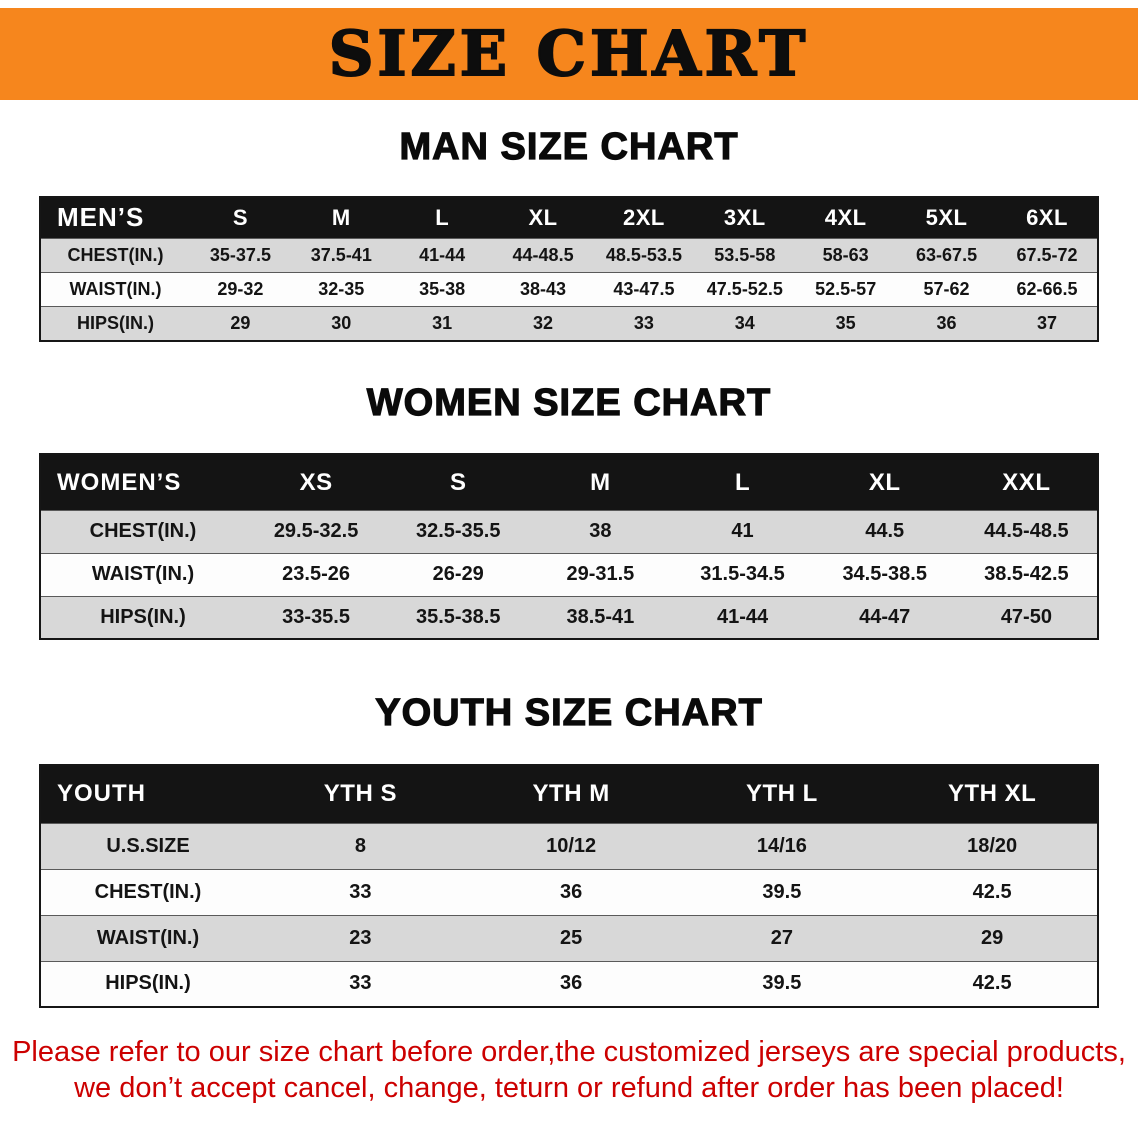 The height and width of the screenshot is (1140, 1138). Describe the element at coordinates (458, 482) in the screenshot. I see `size-header-cell: S` at that location.